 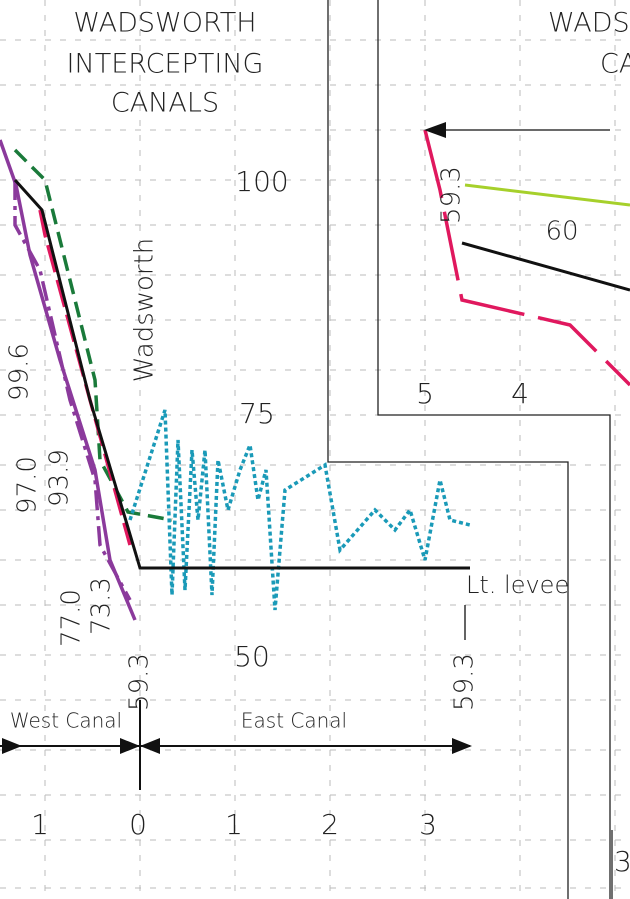 I want to click on distance-tick: 3, so click(x=428, y=824).